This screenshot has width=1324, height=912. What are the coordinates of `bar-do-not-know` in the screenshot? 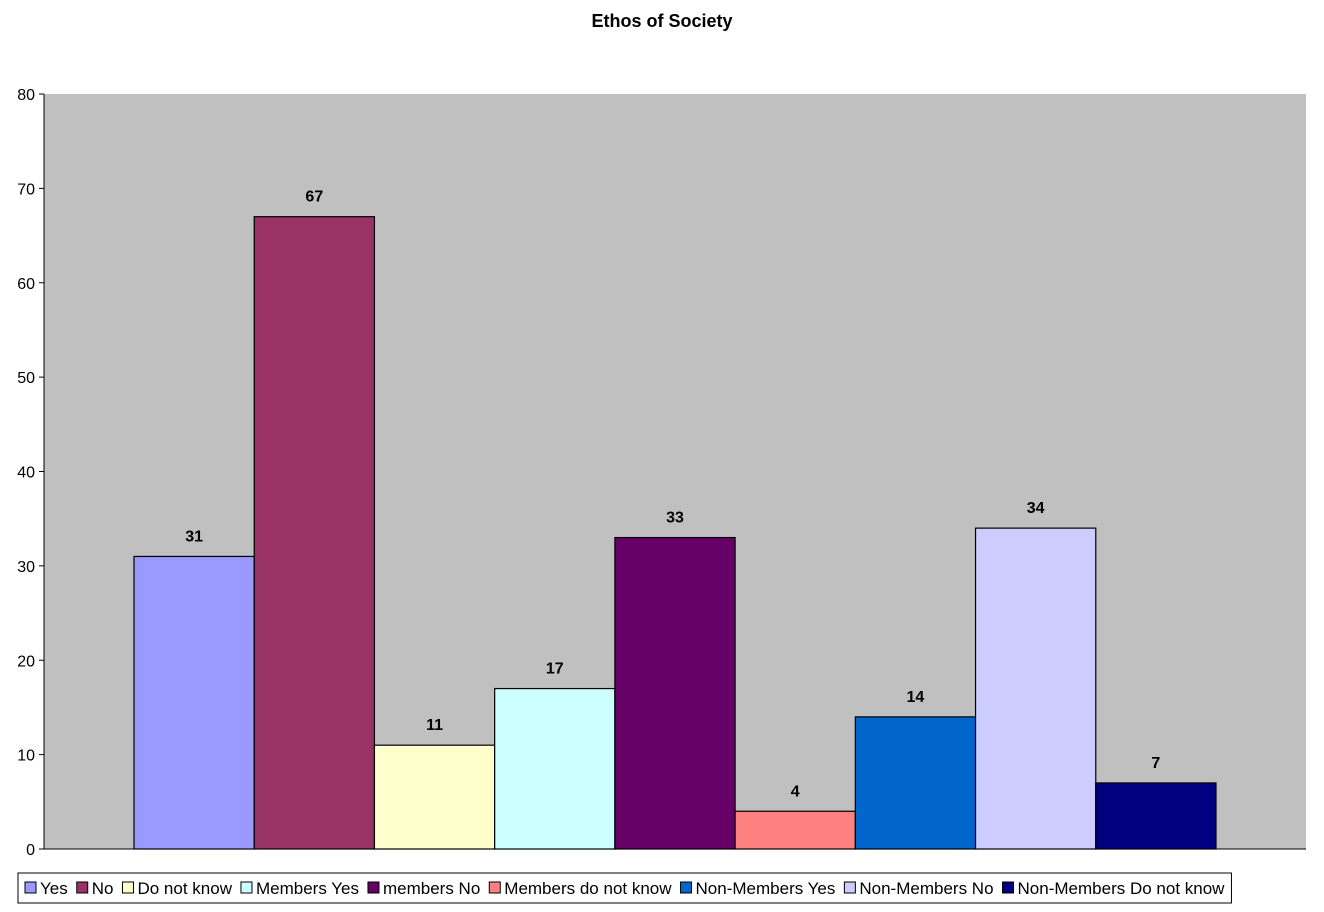 It's located at (434, 797).